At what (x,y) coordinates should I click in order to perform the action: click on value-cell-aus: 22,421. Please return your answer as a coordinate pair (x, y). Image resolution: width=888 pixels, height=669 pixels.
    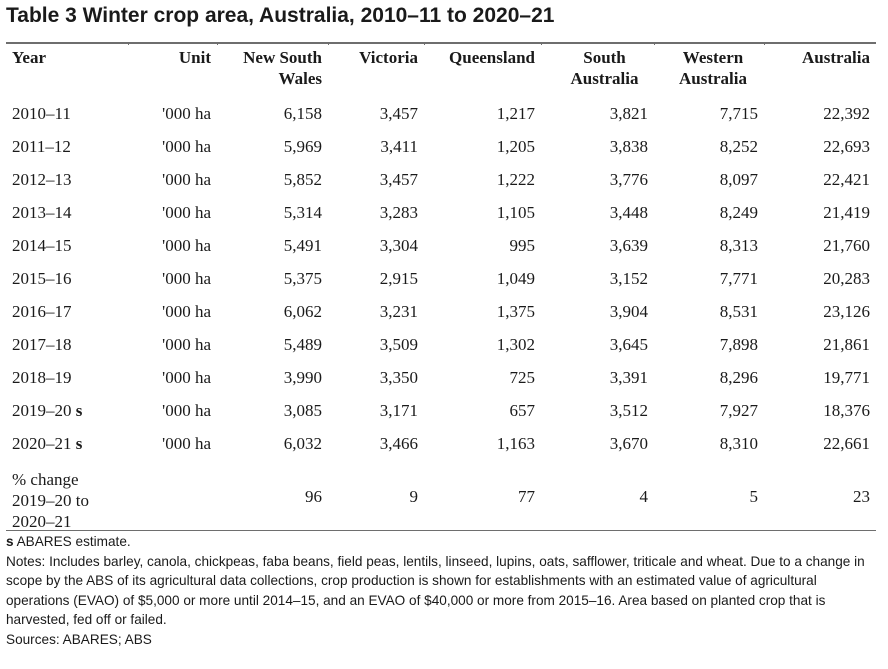
    Looking at the image, I should click on (846, 179).